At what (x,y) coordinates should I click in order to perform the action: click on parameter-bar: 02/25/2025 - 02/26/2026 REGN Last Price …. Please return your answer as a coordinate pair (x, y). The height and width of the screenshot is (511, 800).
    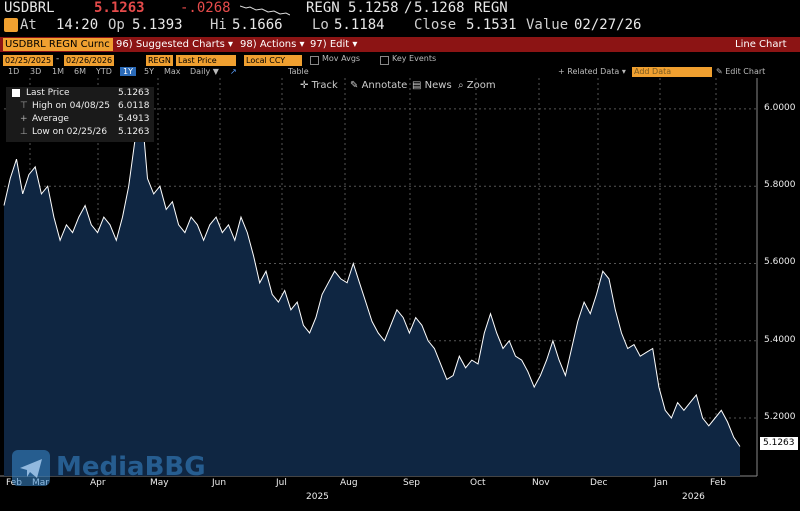
    Looking at the image, I should click on (400, 60).